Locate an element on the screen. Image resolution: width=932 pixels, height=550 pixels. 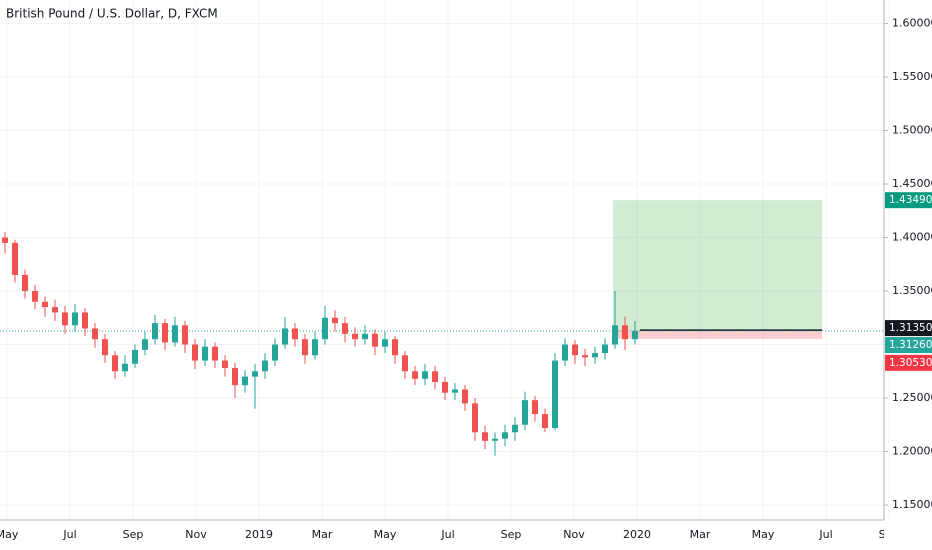
entry-label: 1.31350 is located at coordinates (910, 328).